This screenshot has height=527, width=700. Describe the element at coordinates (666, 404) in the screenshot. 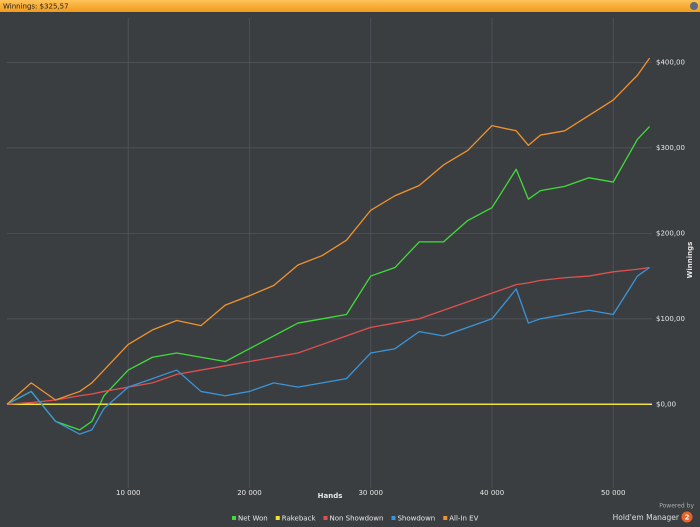

I see `y-tick-label: $0,00` at that location.